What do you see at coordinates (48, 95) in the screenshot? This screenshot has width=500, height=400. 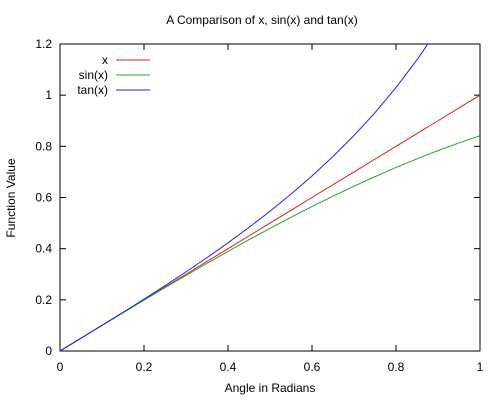 I see `y-tick-label: 1` at bounding box center [48, 95].